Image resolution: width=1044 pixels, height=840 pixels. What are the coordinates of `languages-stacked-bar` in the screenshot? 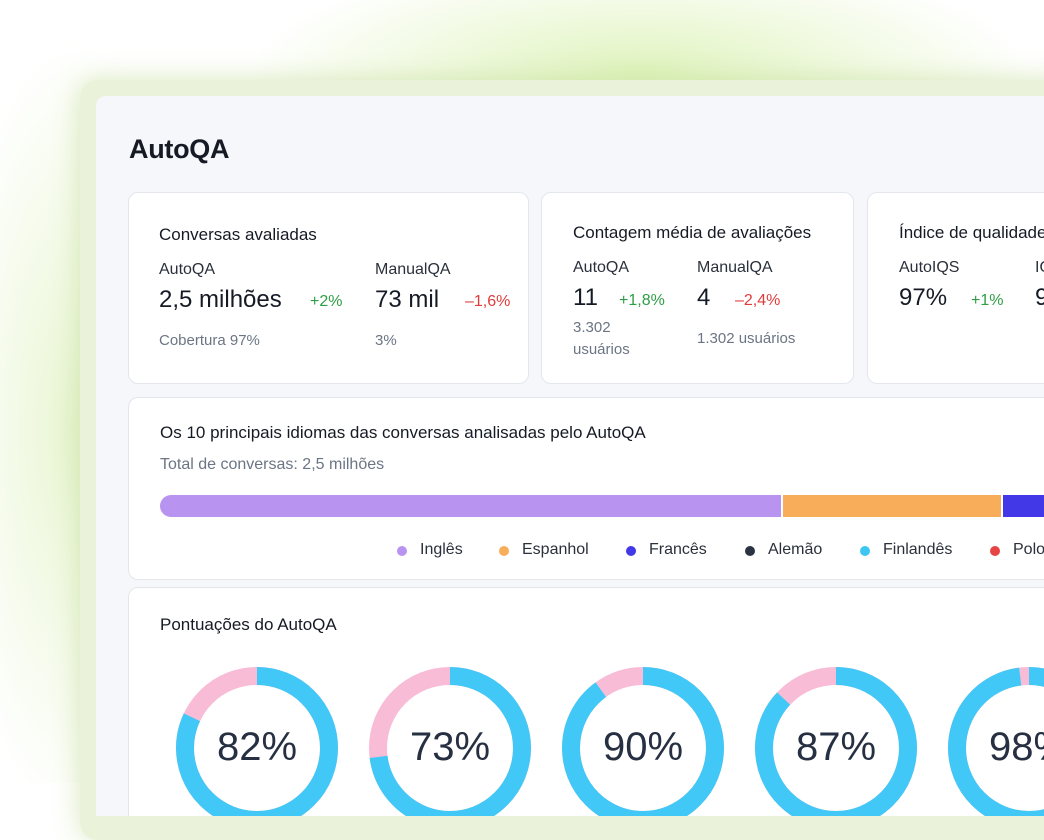 It's located at (602, 506).